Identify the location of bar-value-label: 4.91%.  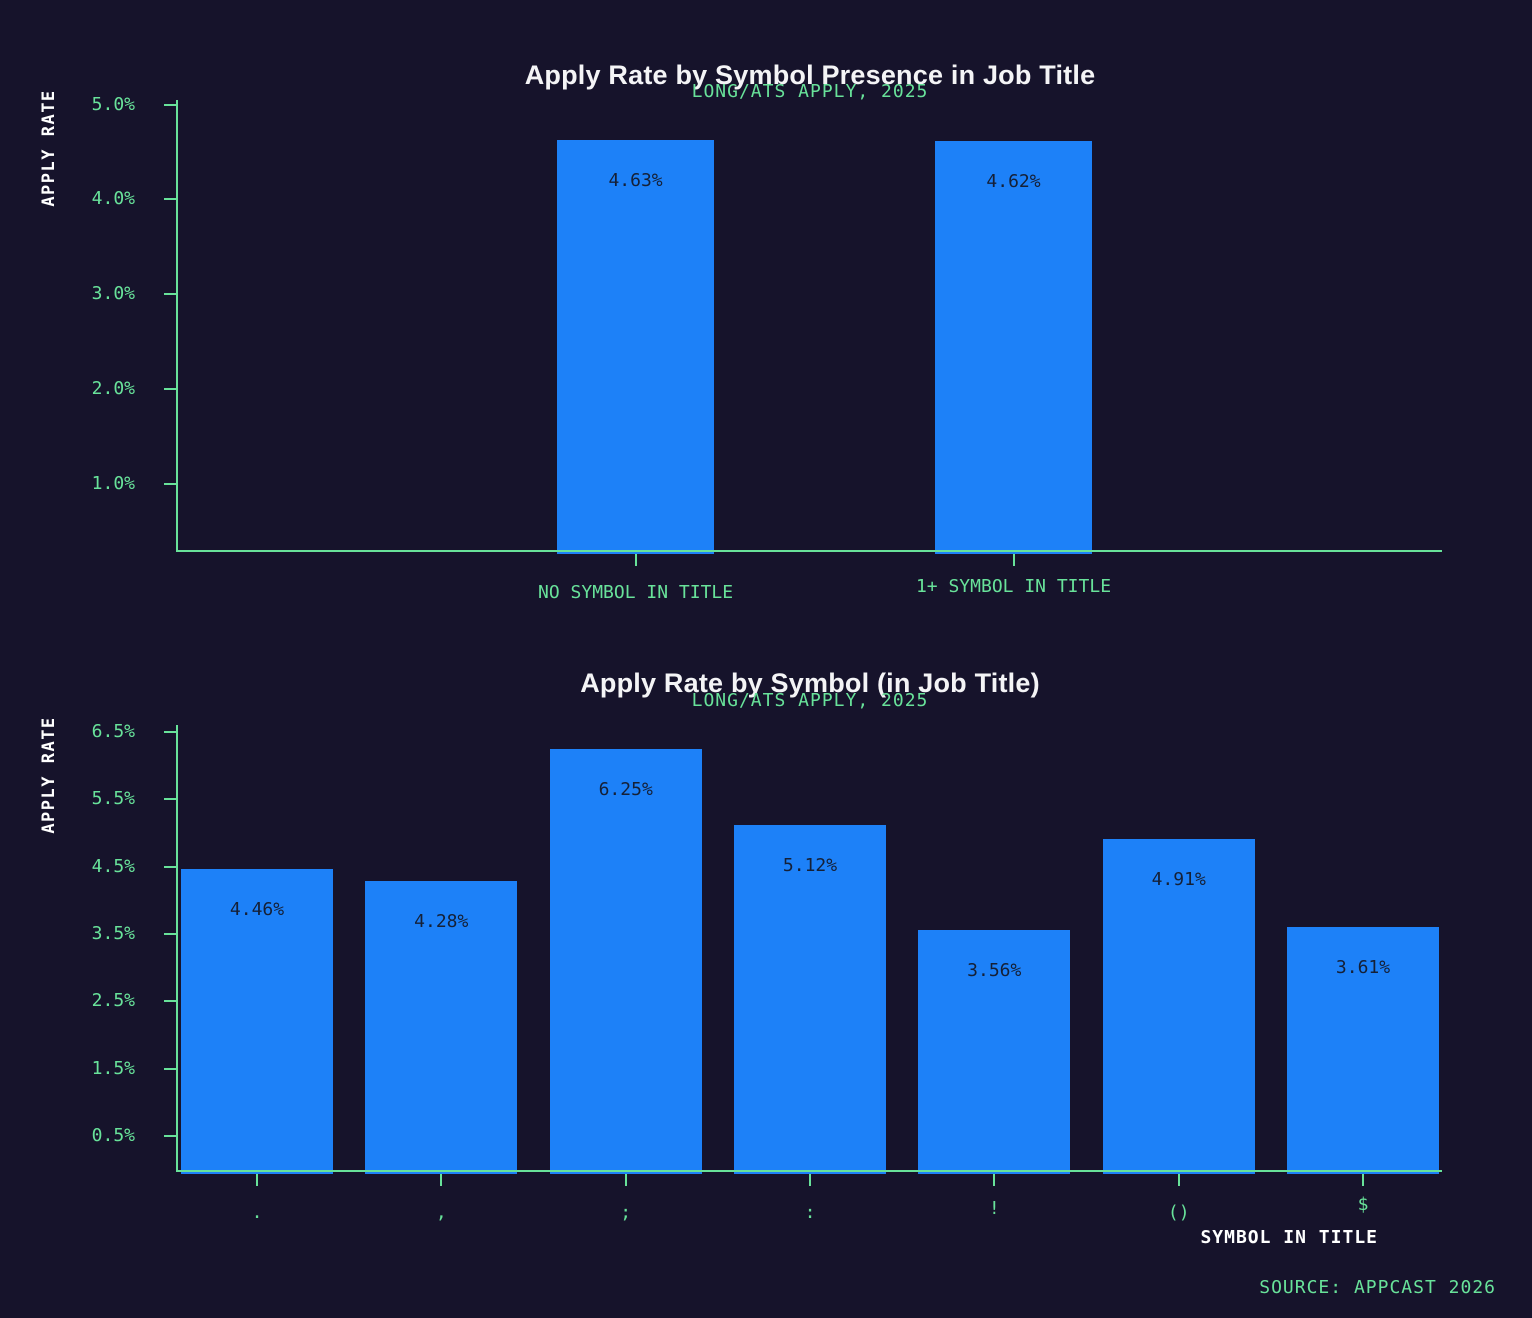
(1178, 879).